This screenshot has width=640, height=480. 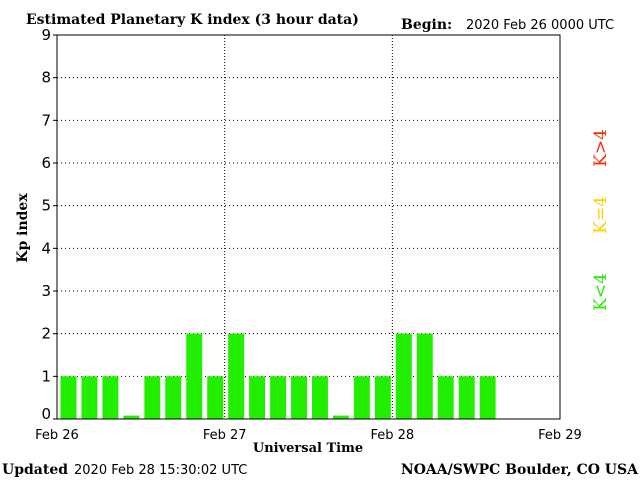 What do you see at coordinates (426, 25) in the screenshot?
I see `begin-label: Begin:` at bounding box center [426, 25].